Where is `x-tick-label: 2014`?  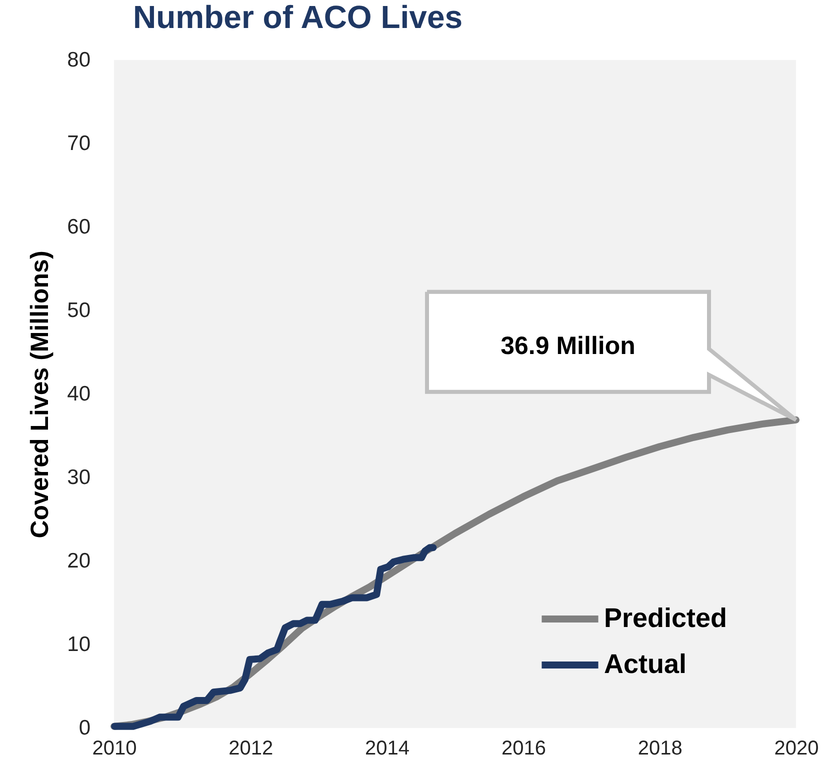 x-tick-label: 2014 is located at coordinates (387, 749).